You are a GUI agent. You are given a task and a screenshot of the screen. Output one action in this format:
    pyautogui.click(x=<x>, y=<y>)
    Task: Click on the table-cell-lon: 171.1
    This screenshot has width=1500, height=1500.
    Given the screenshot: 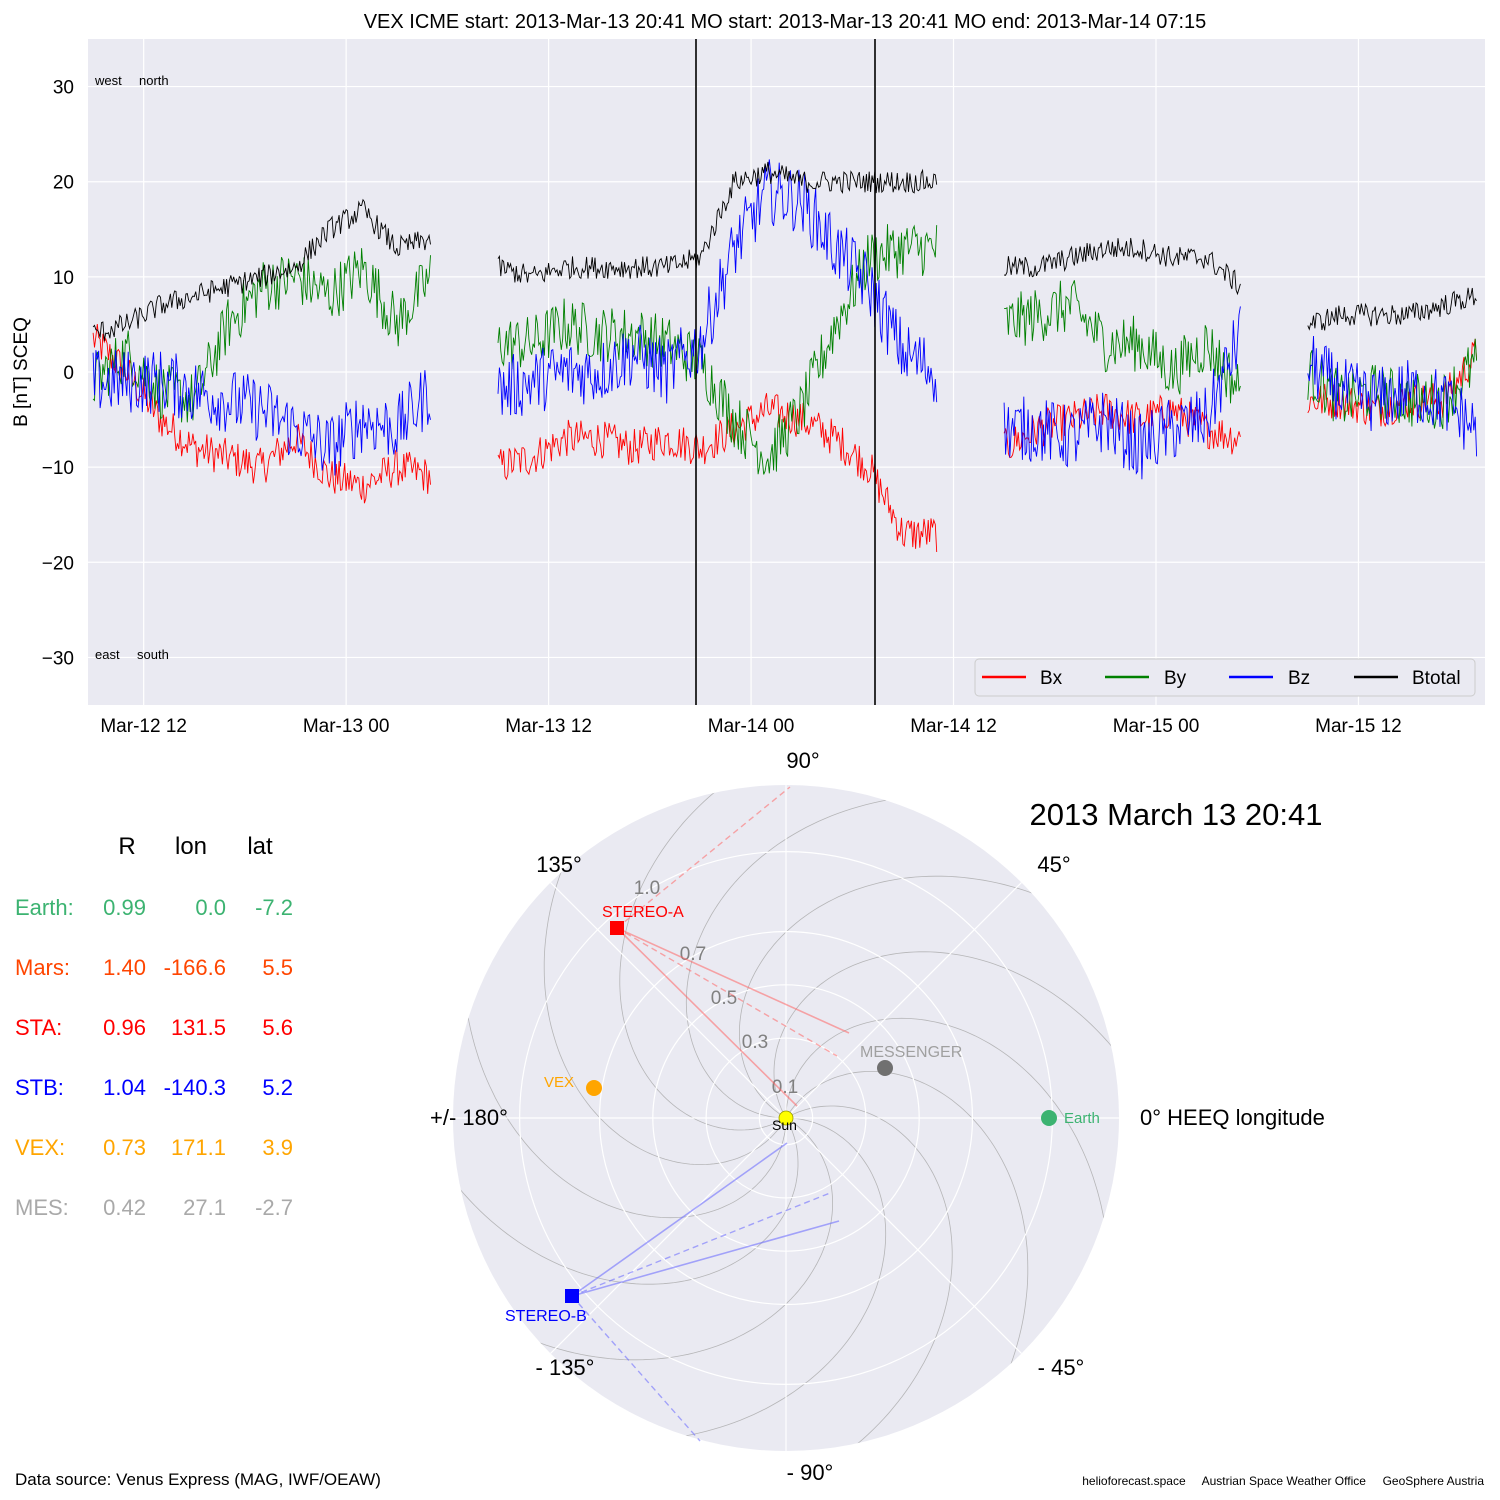 What is the action you would take?
    pyautogui.click(x=198, y=1147)
    